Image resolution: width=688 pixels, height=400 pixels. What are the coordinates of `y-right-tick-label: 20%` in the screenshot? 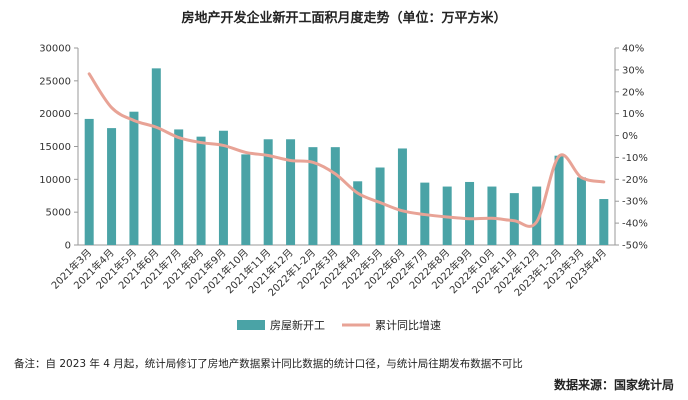 It's located at (633, 92).